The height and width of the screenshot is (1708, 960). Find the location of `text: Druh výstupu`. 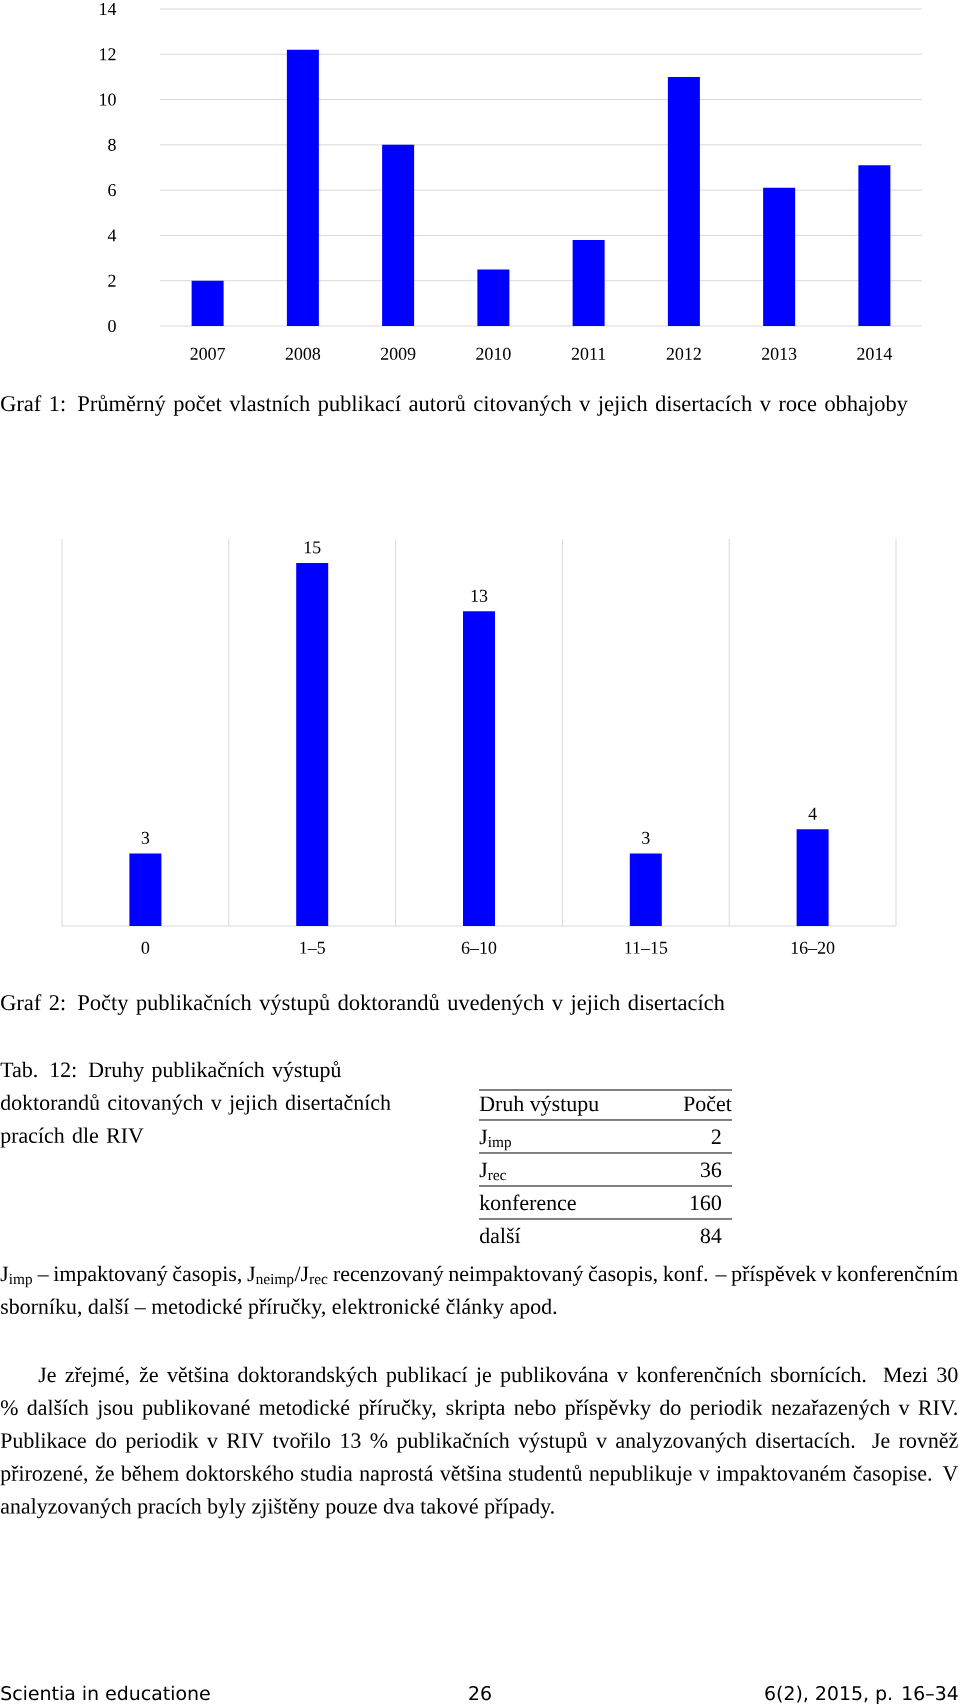

text: Druh výstupu is located at coordinates (539, 1105).